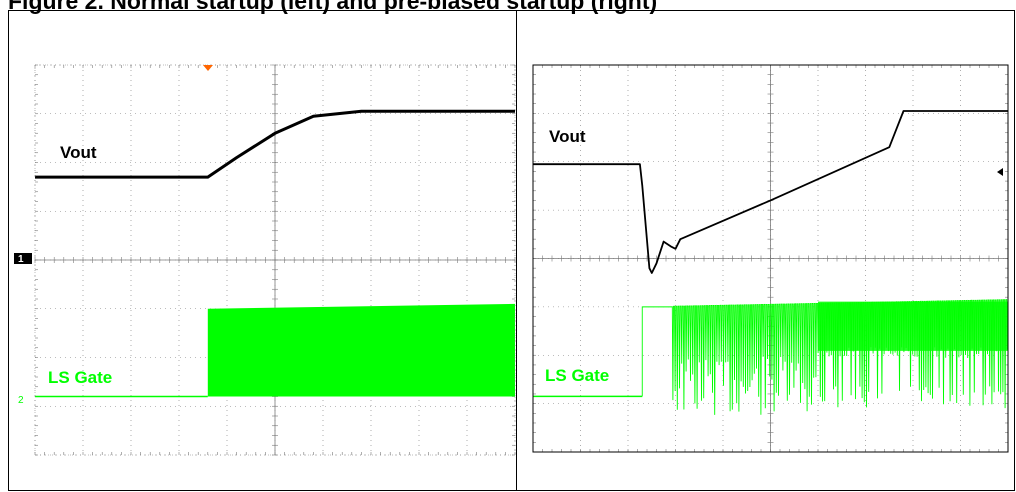 The image size is (1016, 492). What do you see at coordinates (913, 326) in the screenshot?
I see `right-gate-dense-band` at bounding box center [913, 326].